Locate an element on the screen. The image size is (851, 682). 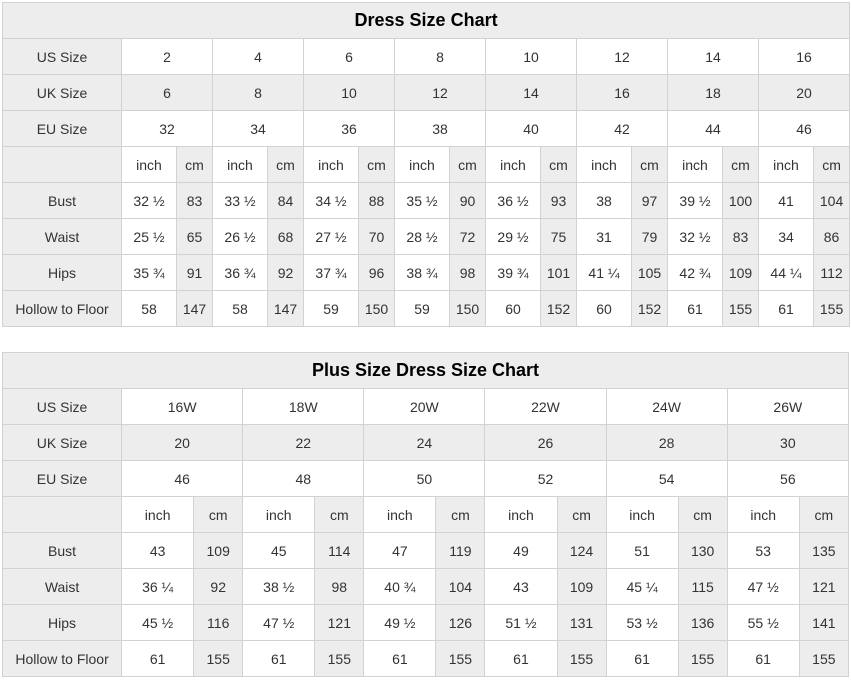
measurement-cm-cell: 91 is located at coordinates (194, 272).